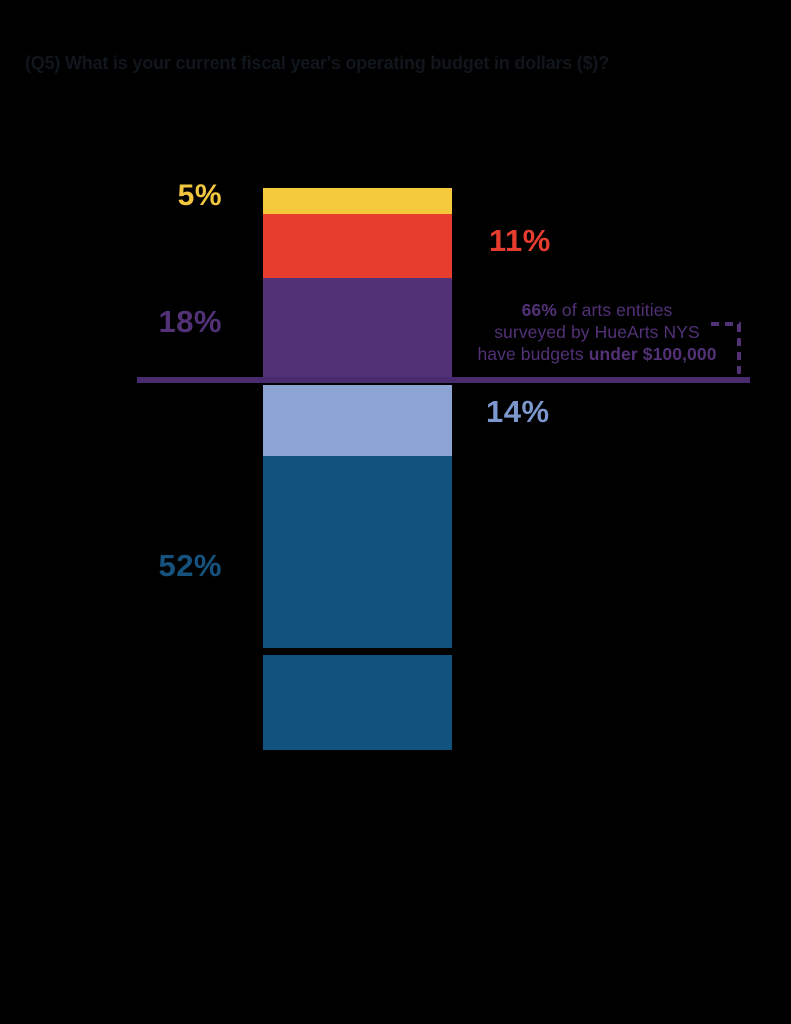 The width and height of the screenshot is (791, 1024). Describe the element at coordinates (190, 565) in the screenshot. I see `segment-label-52pct: 52%` at that location.